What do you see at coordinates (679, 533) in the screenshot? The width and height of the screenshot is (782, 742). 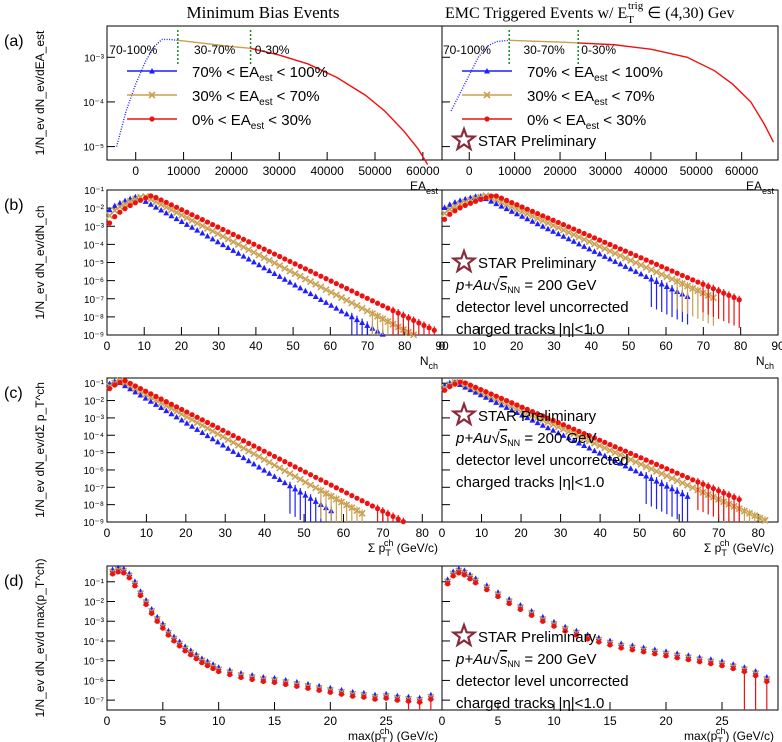 I see `x-tick-label: 60` at bounding box center [679, 533].